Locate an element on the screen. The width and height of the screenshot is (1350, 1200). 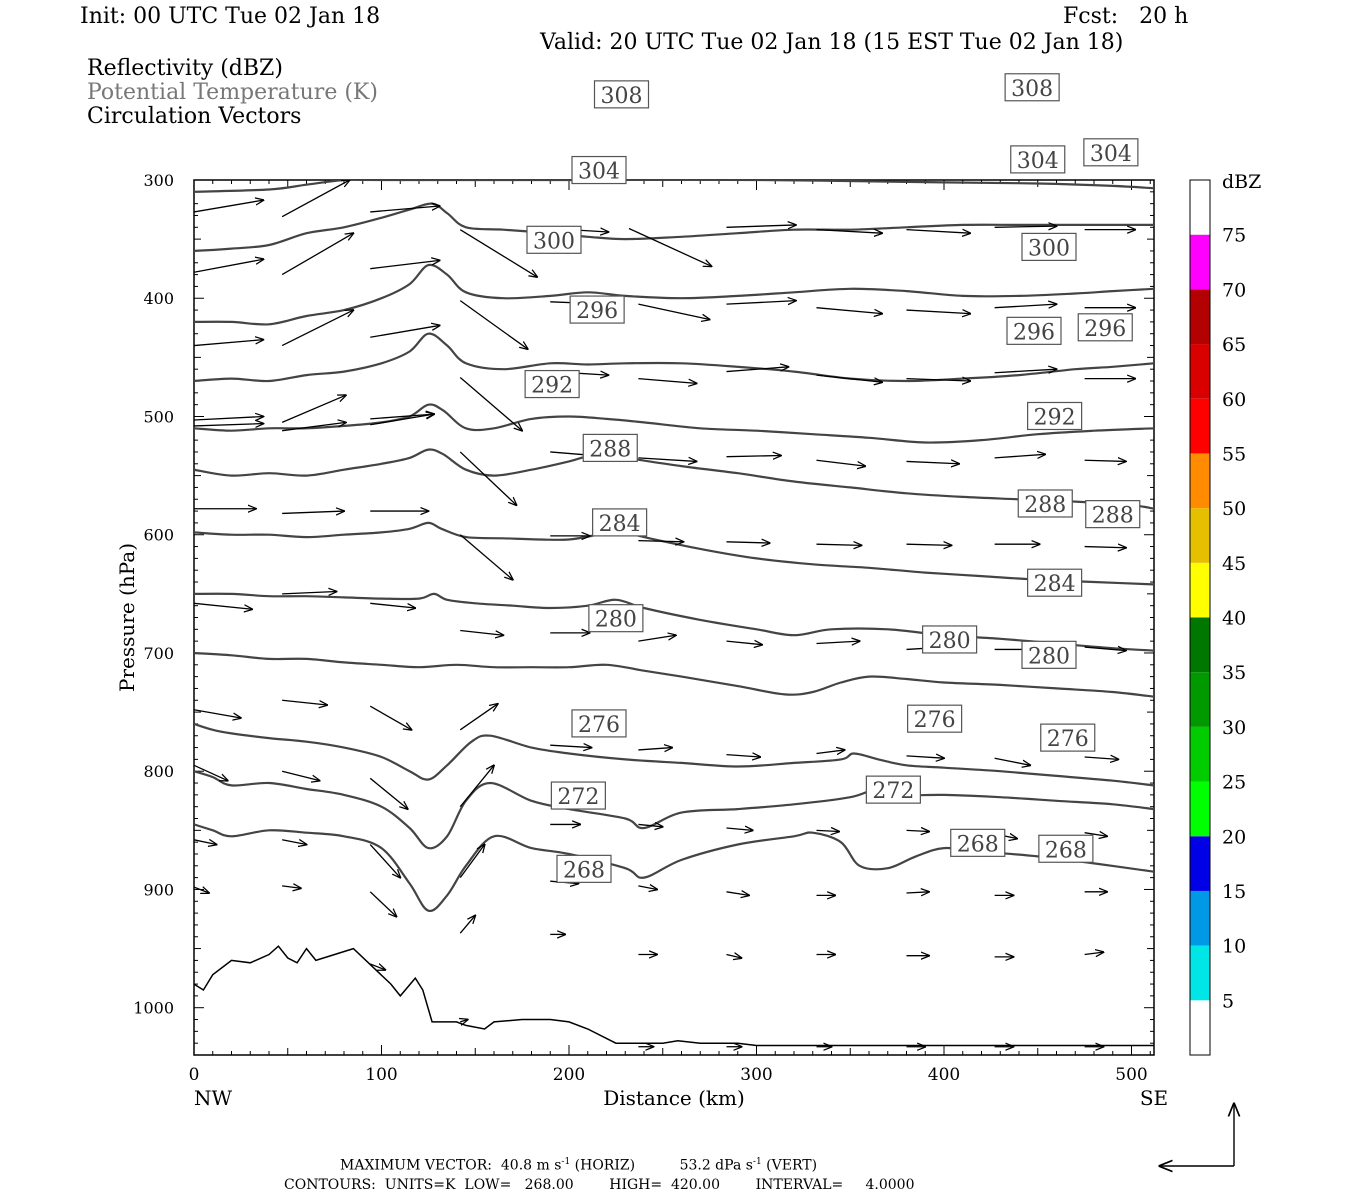
terrain-line is located at coordinates (674, 996).